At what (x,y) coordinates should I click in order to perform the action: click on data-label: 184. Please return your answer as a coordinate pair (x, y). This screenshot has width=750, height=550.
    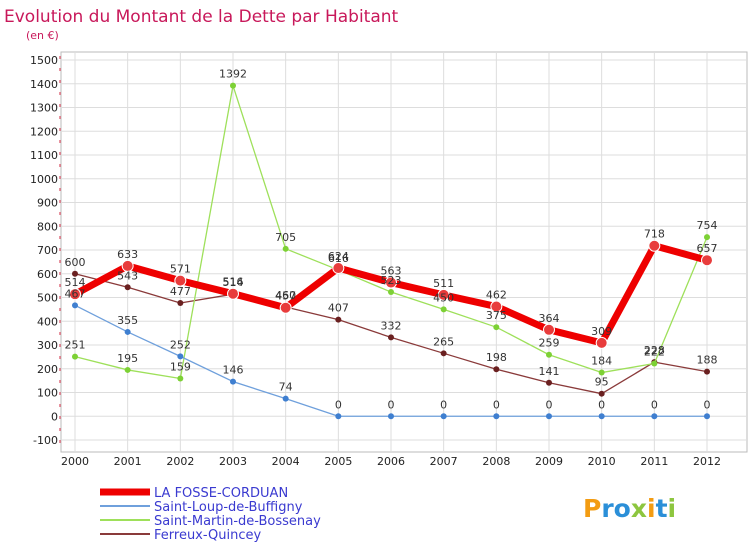
    Looking at the image, I should click on (601, 361).